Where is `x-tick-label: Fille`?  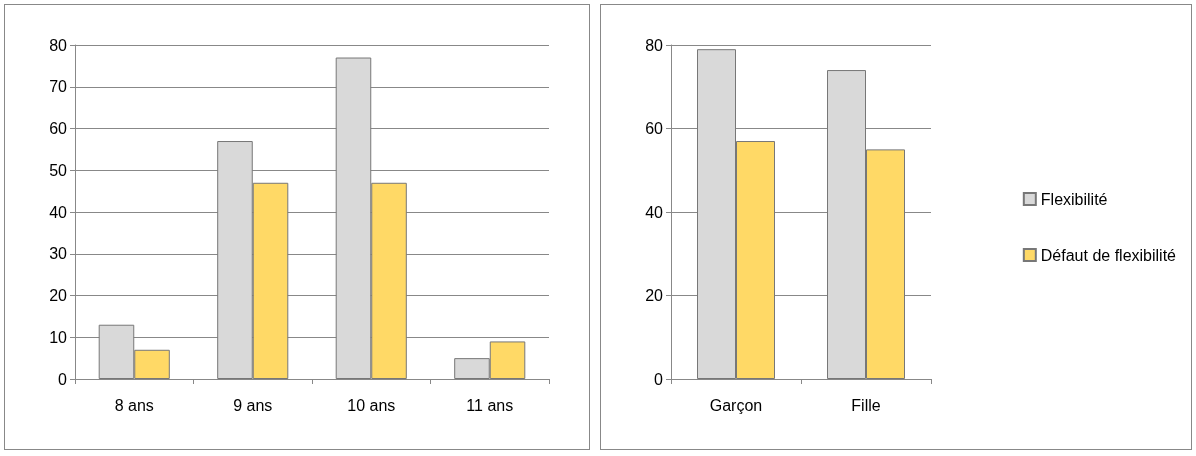 x-tick-label: Fille is located at coordinates (866, 405).